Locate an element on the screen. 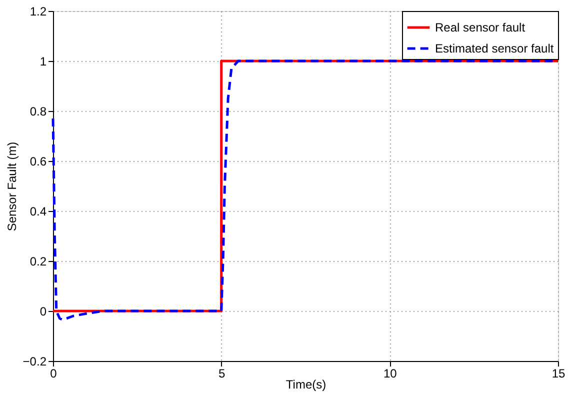 Image resolution: width=579 pixels, height=417 pixels. y-tick-label: 0.4 is located at coordinates (38, 211).